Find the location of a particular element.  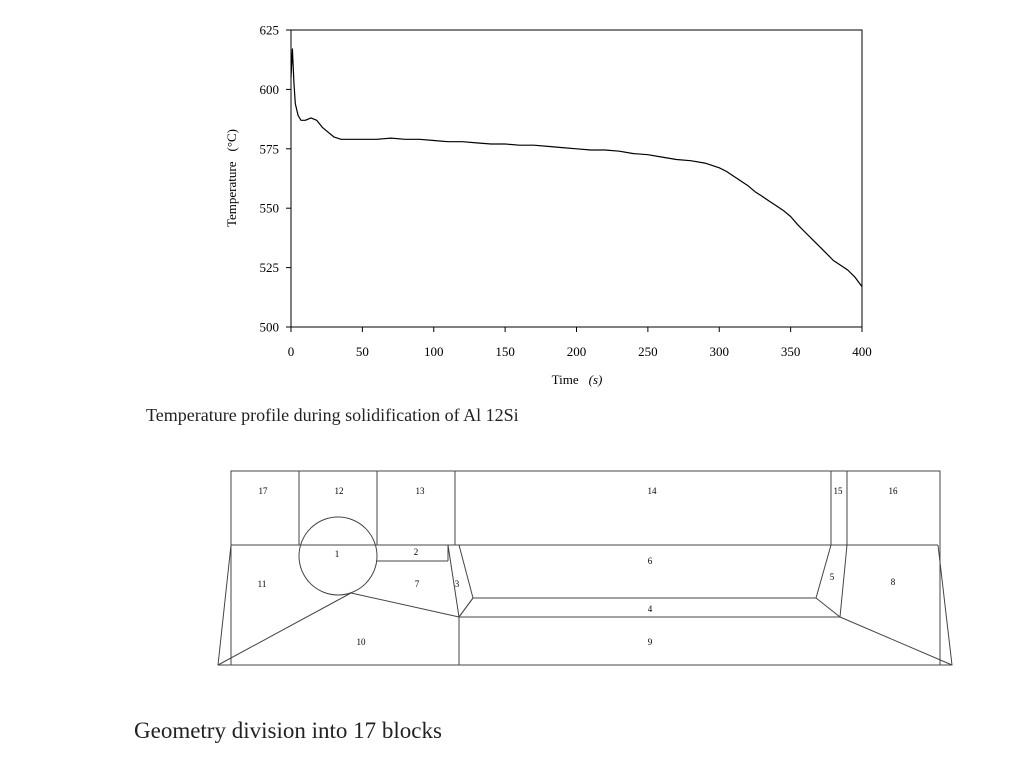

block-label: 5 is located at coordinates (832, 577).